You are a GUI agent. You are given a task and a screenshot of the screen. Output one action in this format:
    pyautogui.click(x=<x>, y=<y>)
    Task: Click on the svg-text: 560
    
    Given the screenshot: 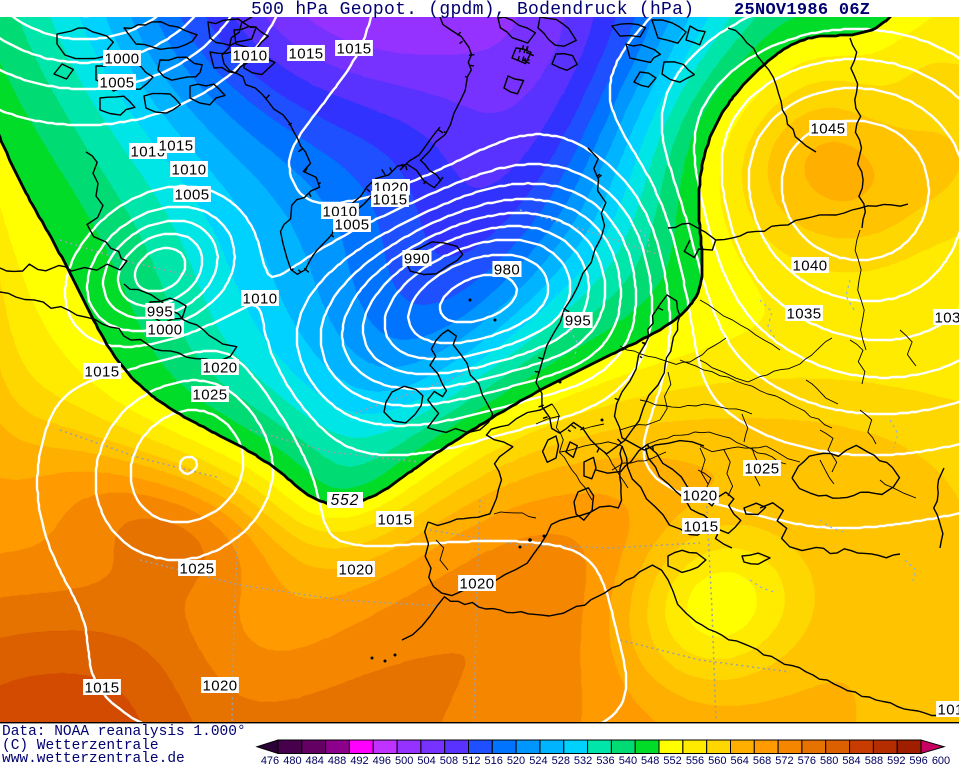 What is the action you would take?
    pyautogui.click(x=717, y=761)
    